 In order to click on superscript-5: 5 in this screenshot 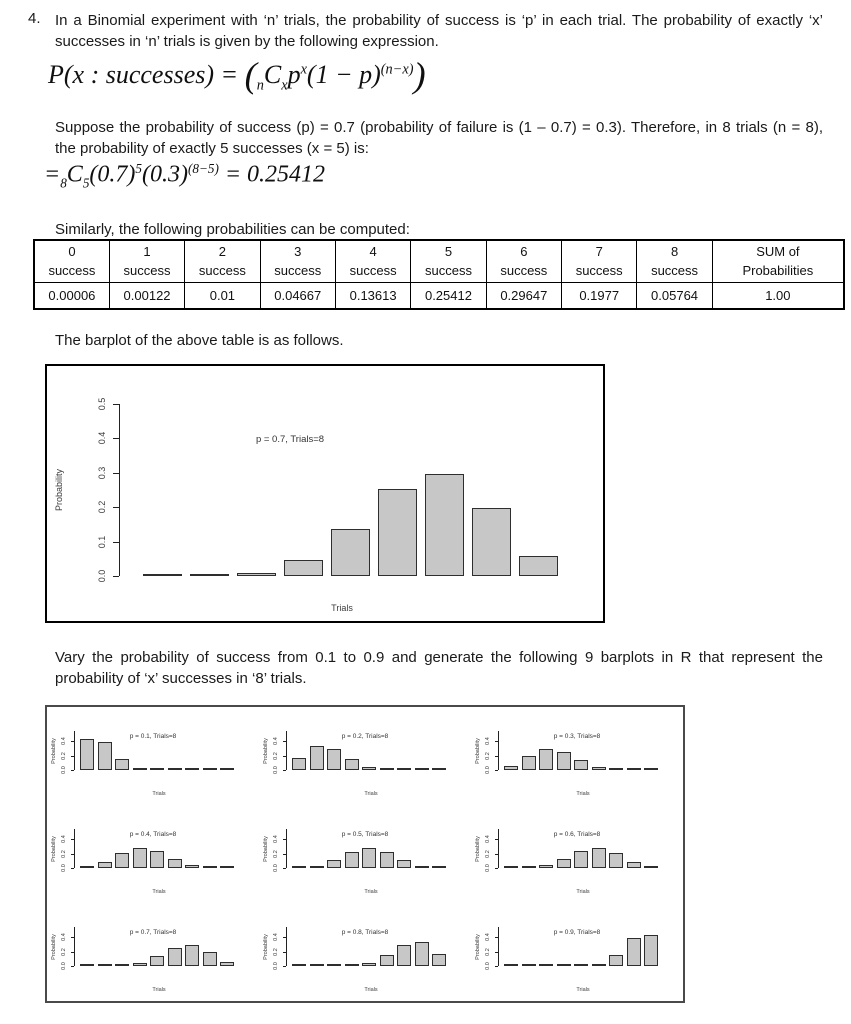, I will do `click(138, 168)`.